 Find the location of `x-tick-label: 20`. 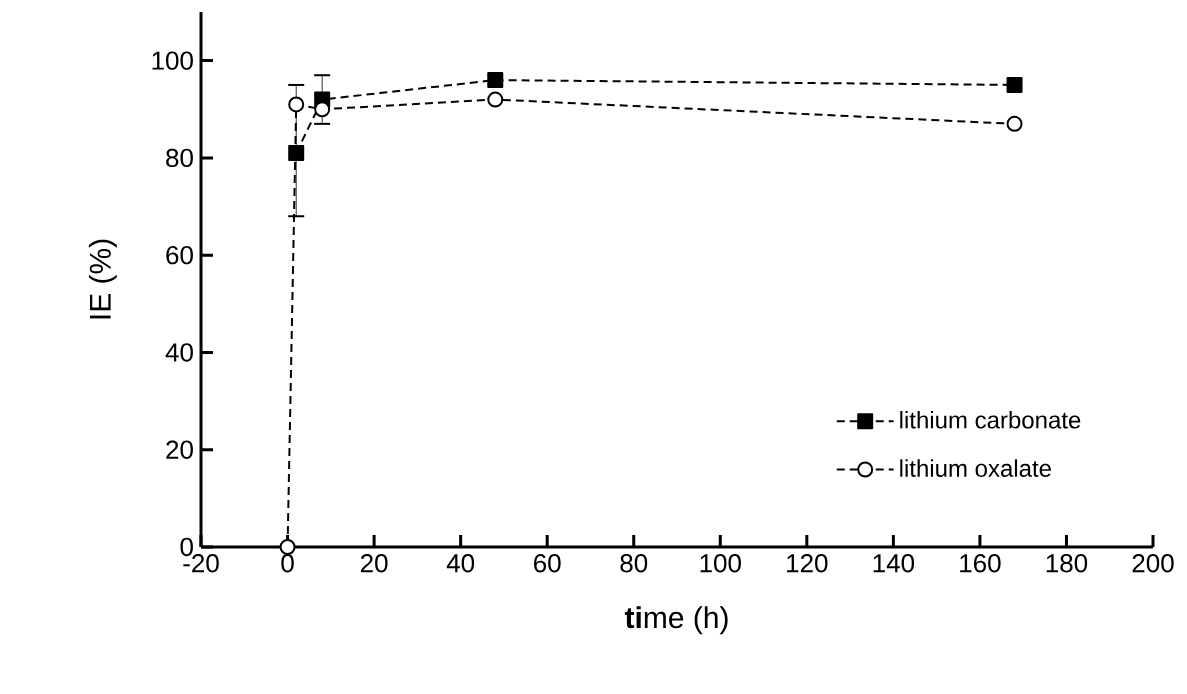

x-tick-label: 20 is located at coordinates (374, 563).